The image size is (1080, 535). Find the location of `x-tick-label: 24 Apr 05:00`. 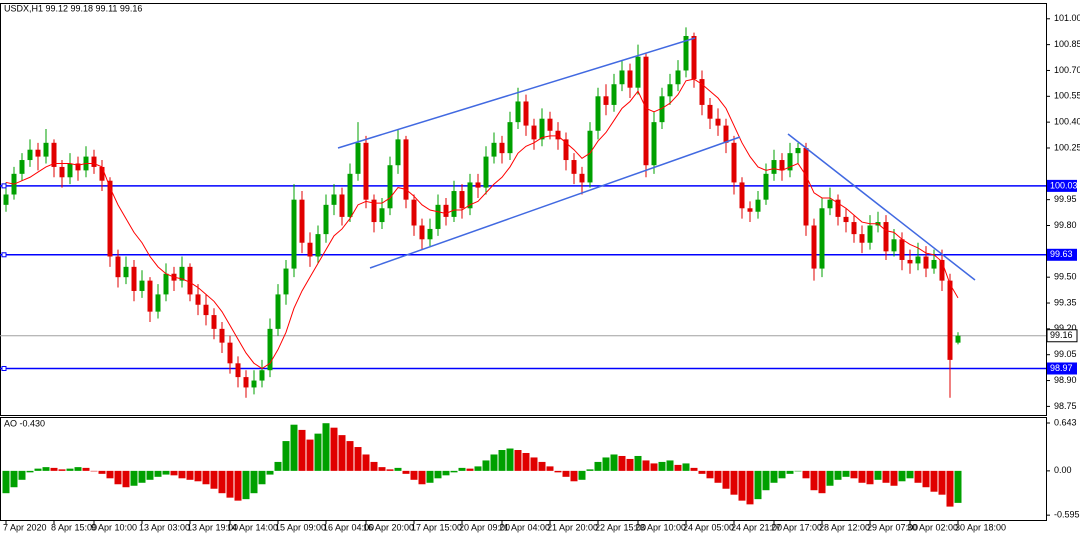

x-tick-label: 24 Apr 05:00 is located at coordinates (708, 527).